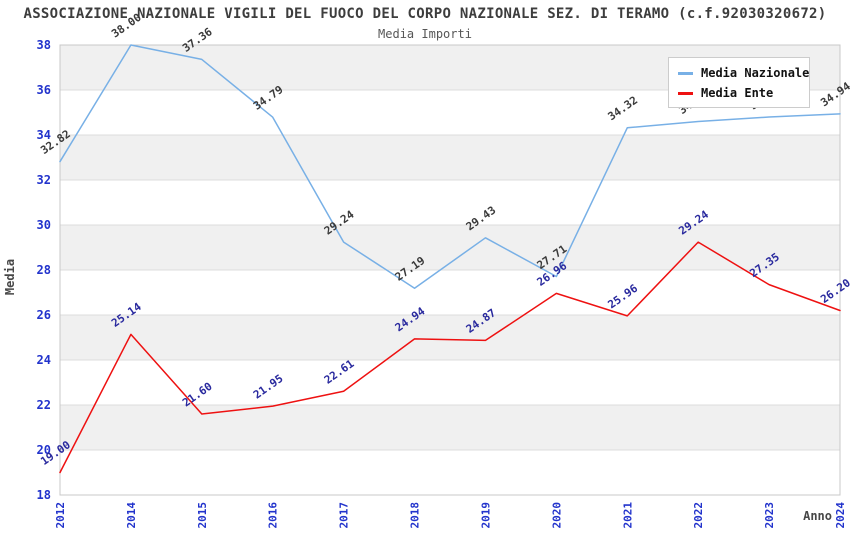  What do you see at coordinates (44, 315) in the screenshot?
I see `y-tick-label: 26` at bounding box center [44, 315].